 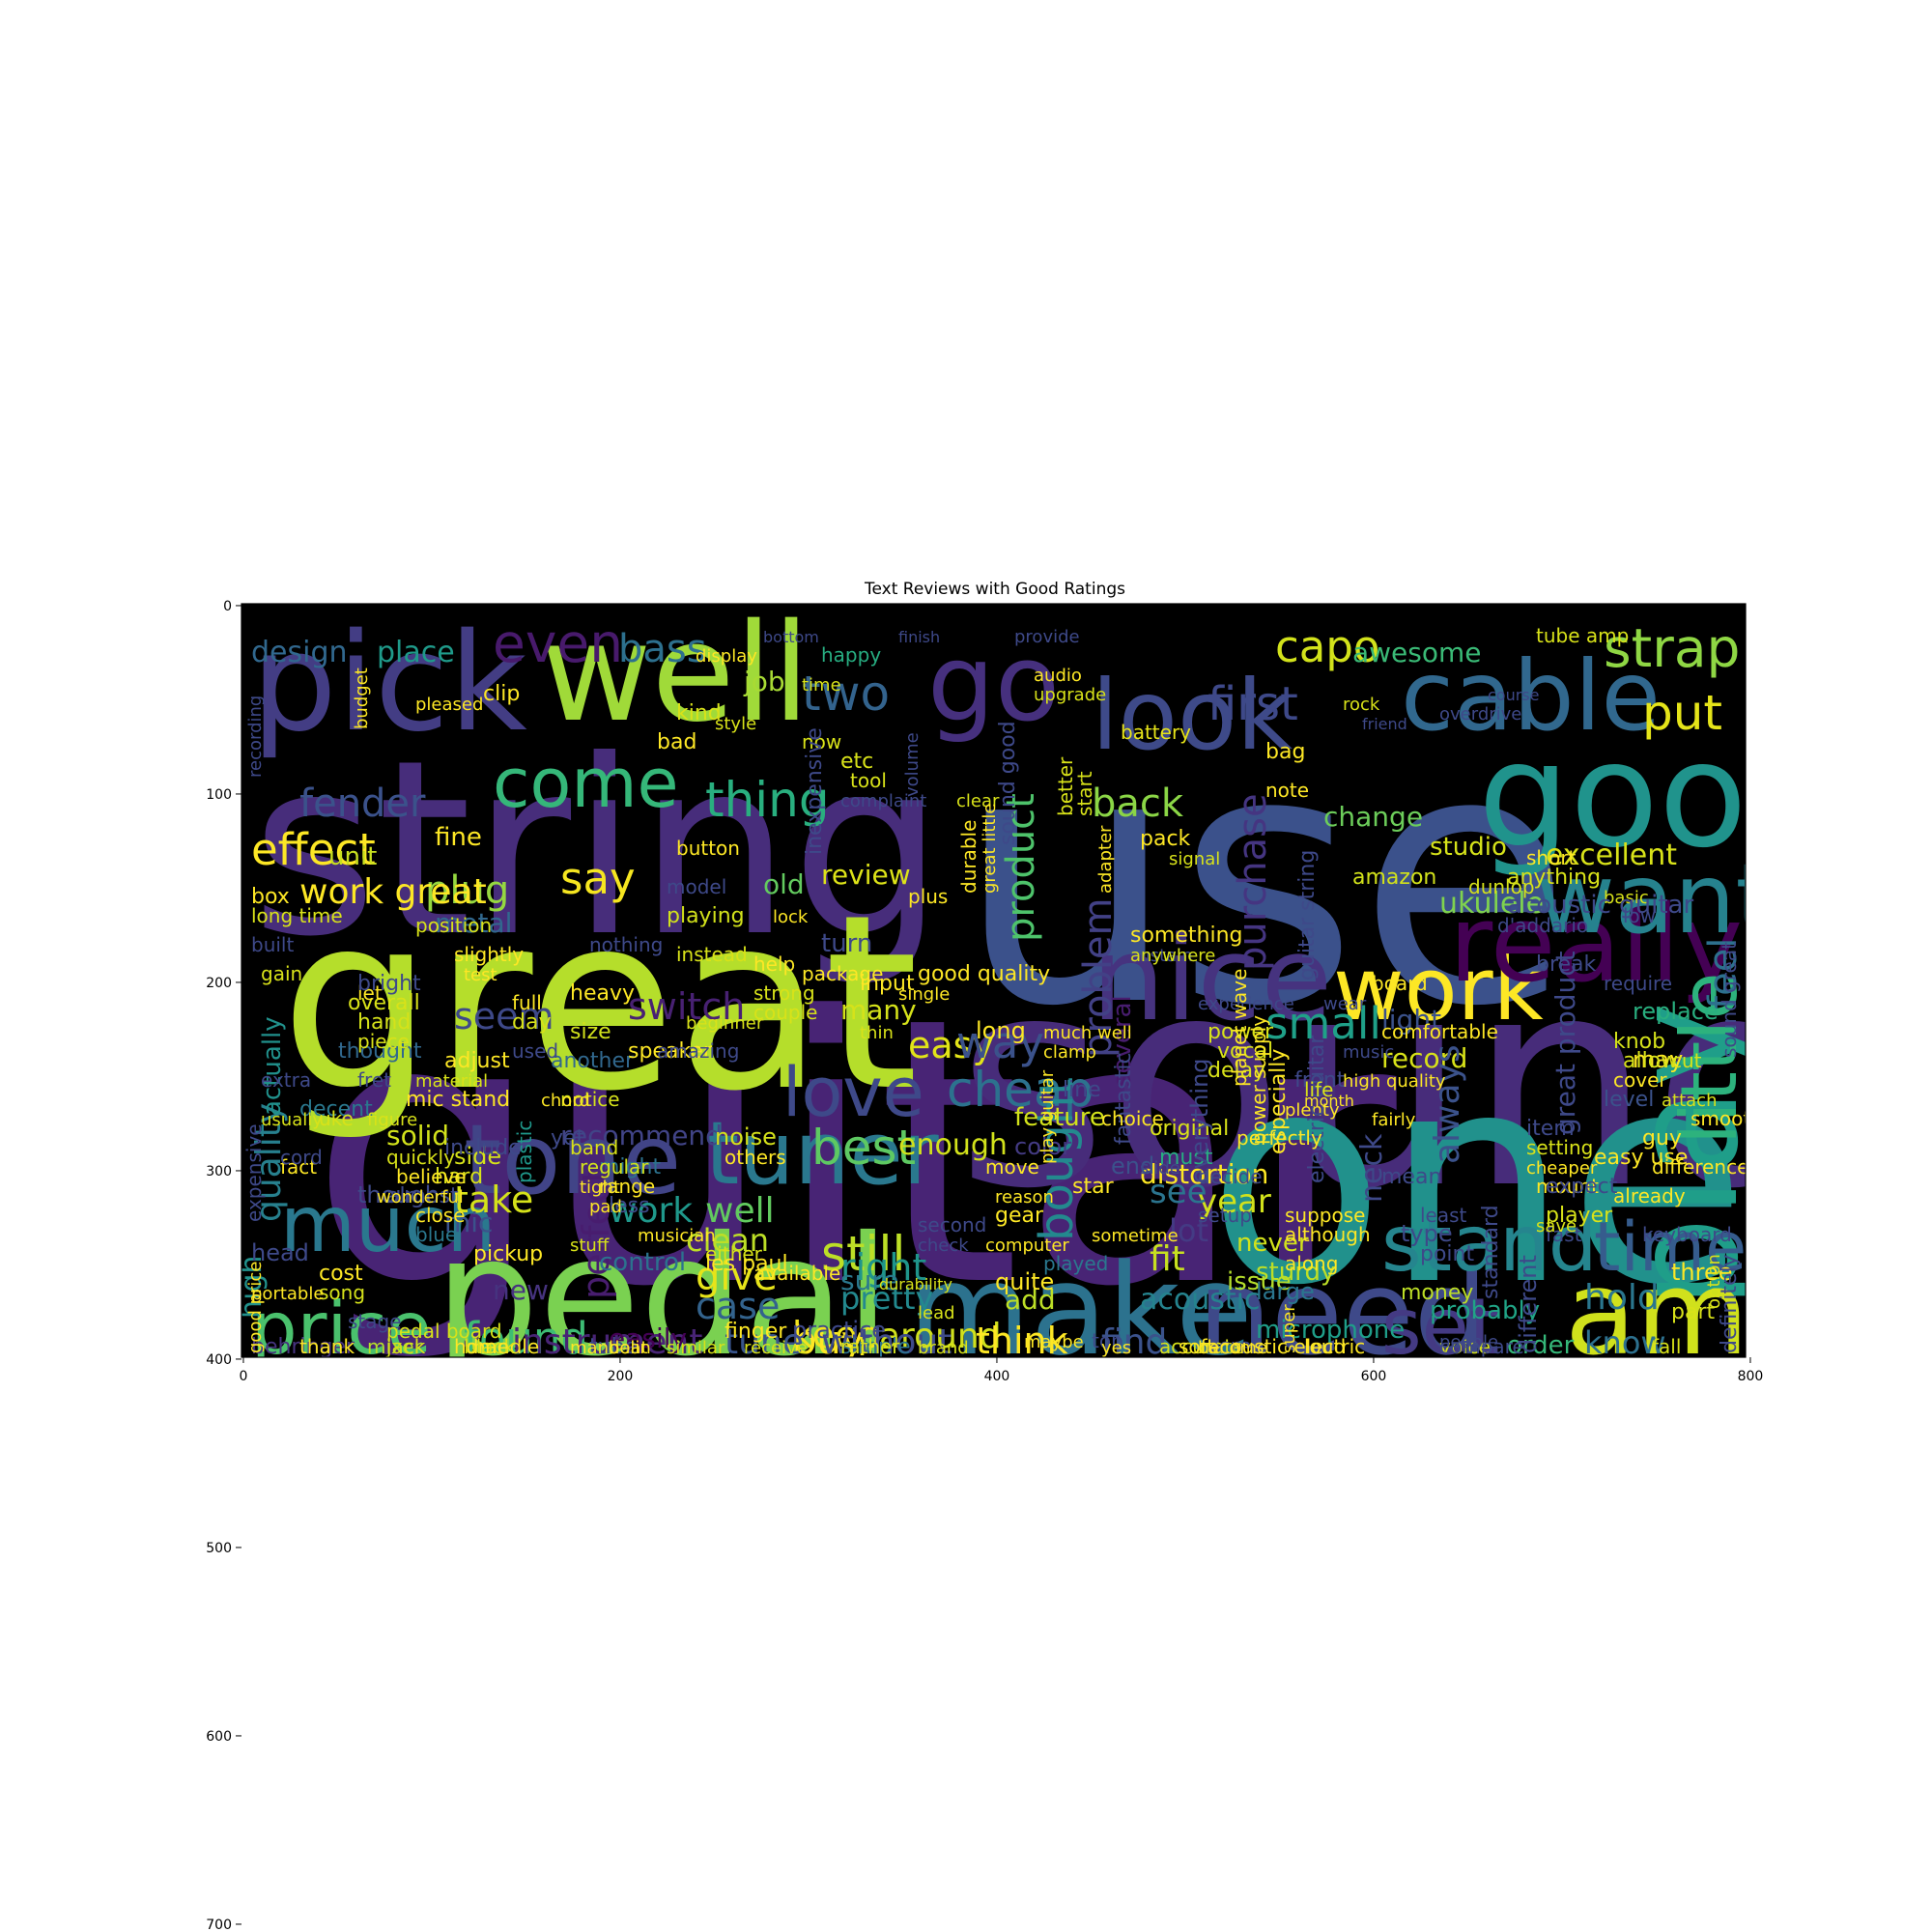 I want to click on cloud-word: quickly, so click(x=420, y=1157).